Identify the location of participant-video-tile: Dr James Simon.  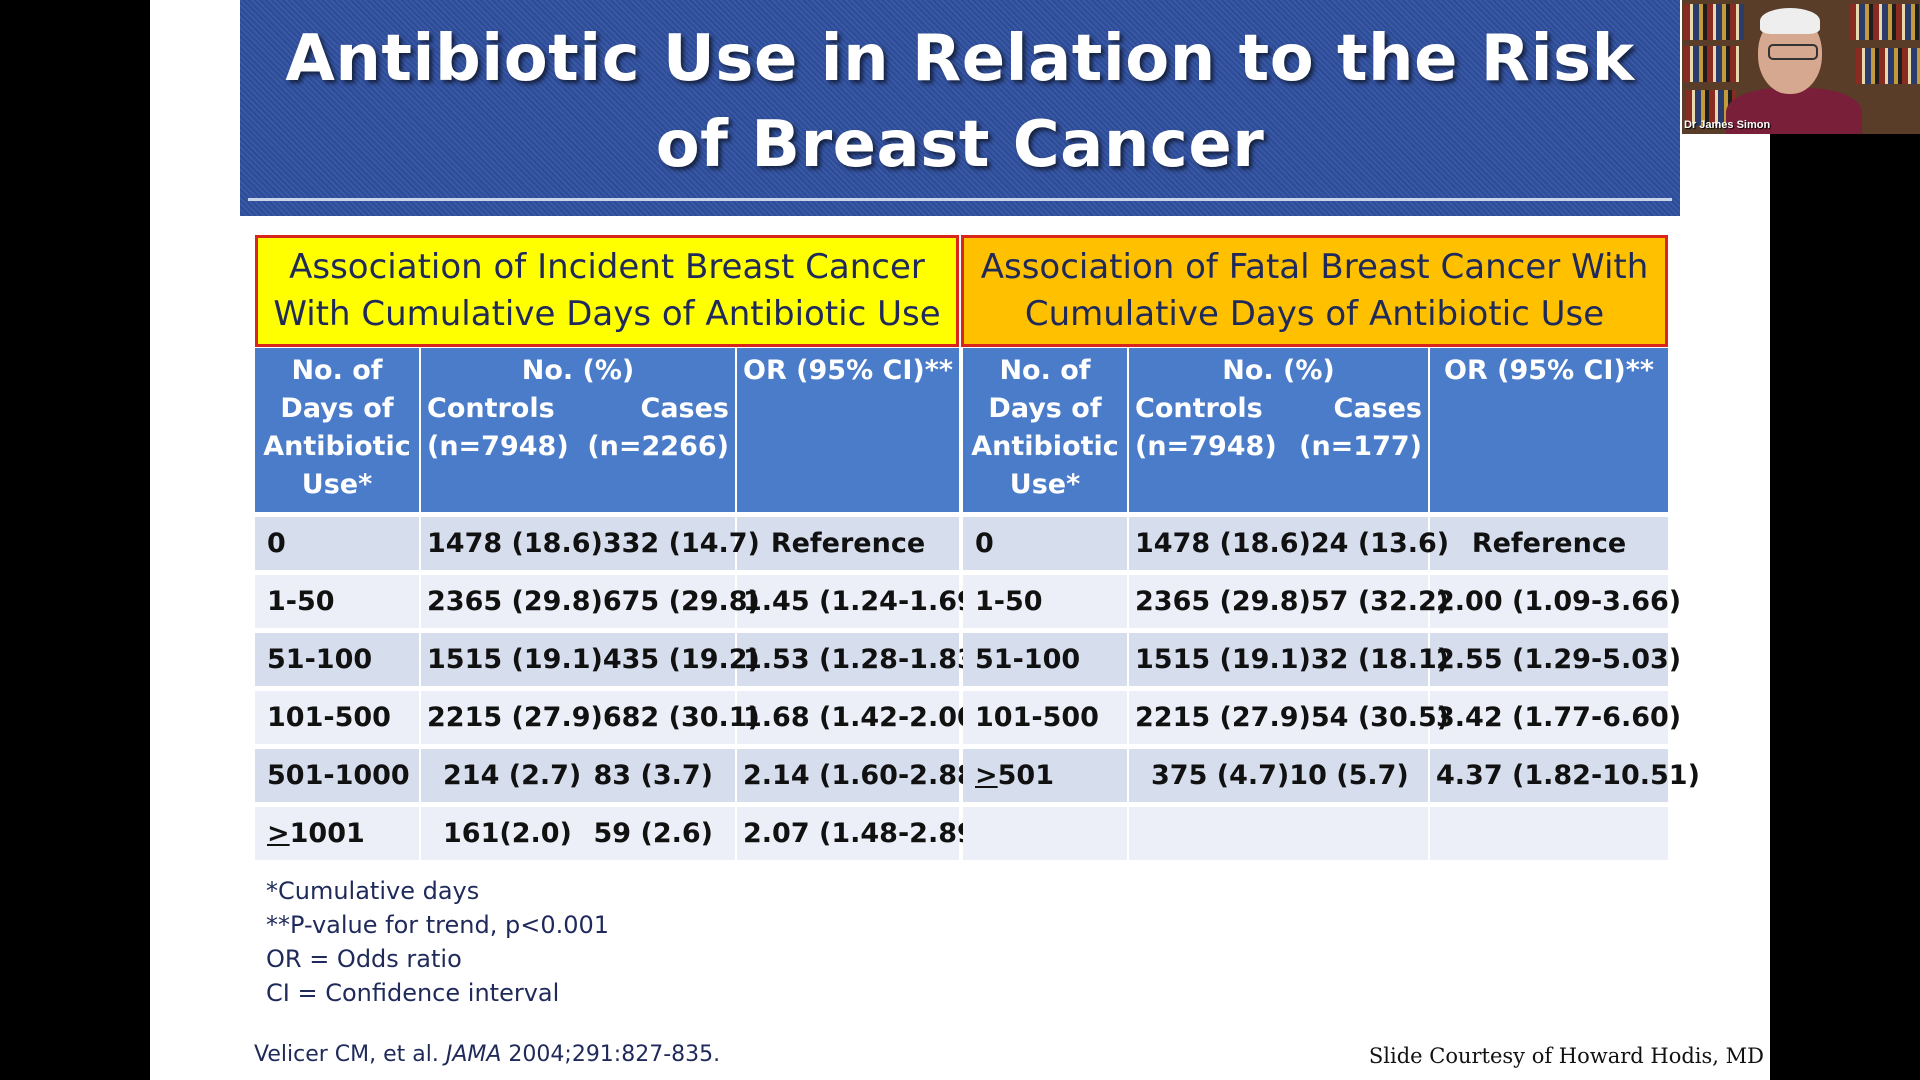
(1801, 67).